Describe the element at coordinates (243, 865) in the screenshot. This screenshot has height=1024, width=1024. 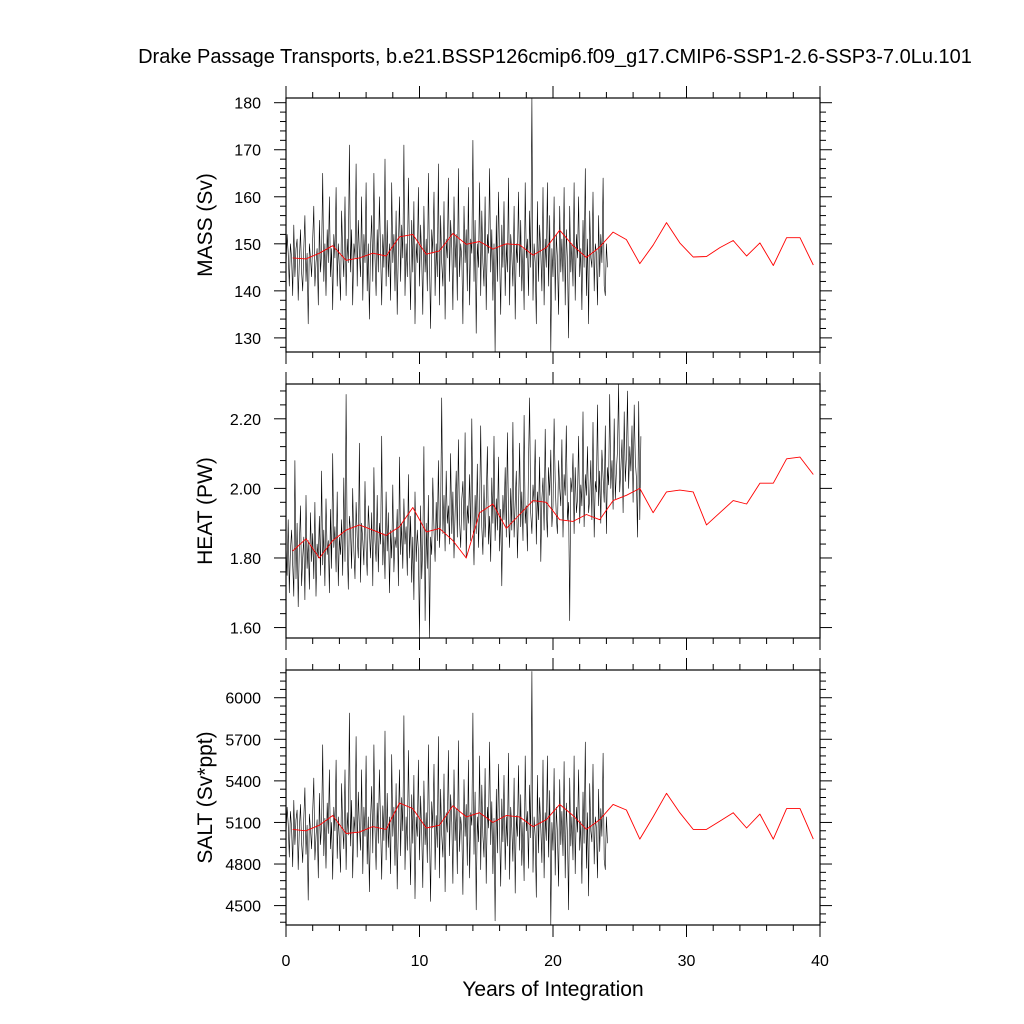
I see `y-tick-label: 4800` at that location.